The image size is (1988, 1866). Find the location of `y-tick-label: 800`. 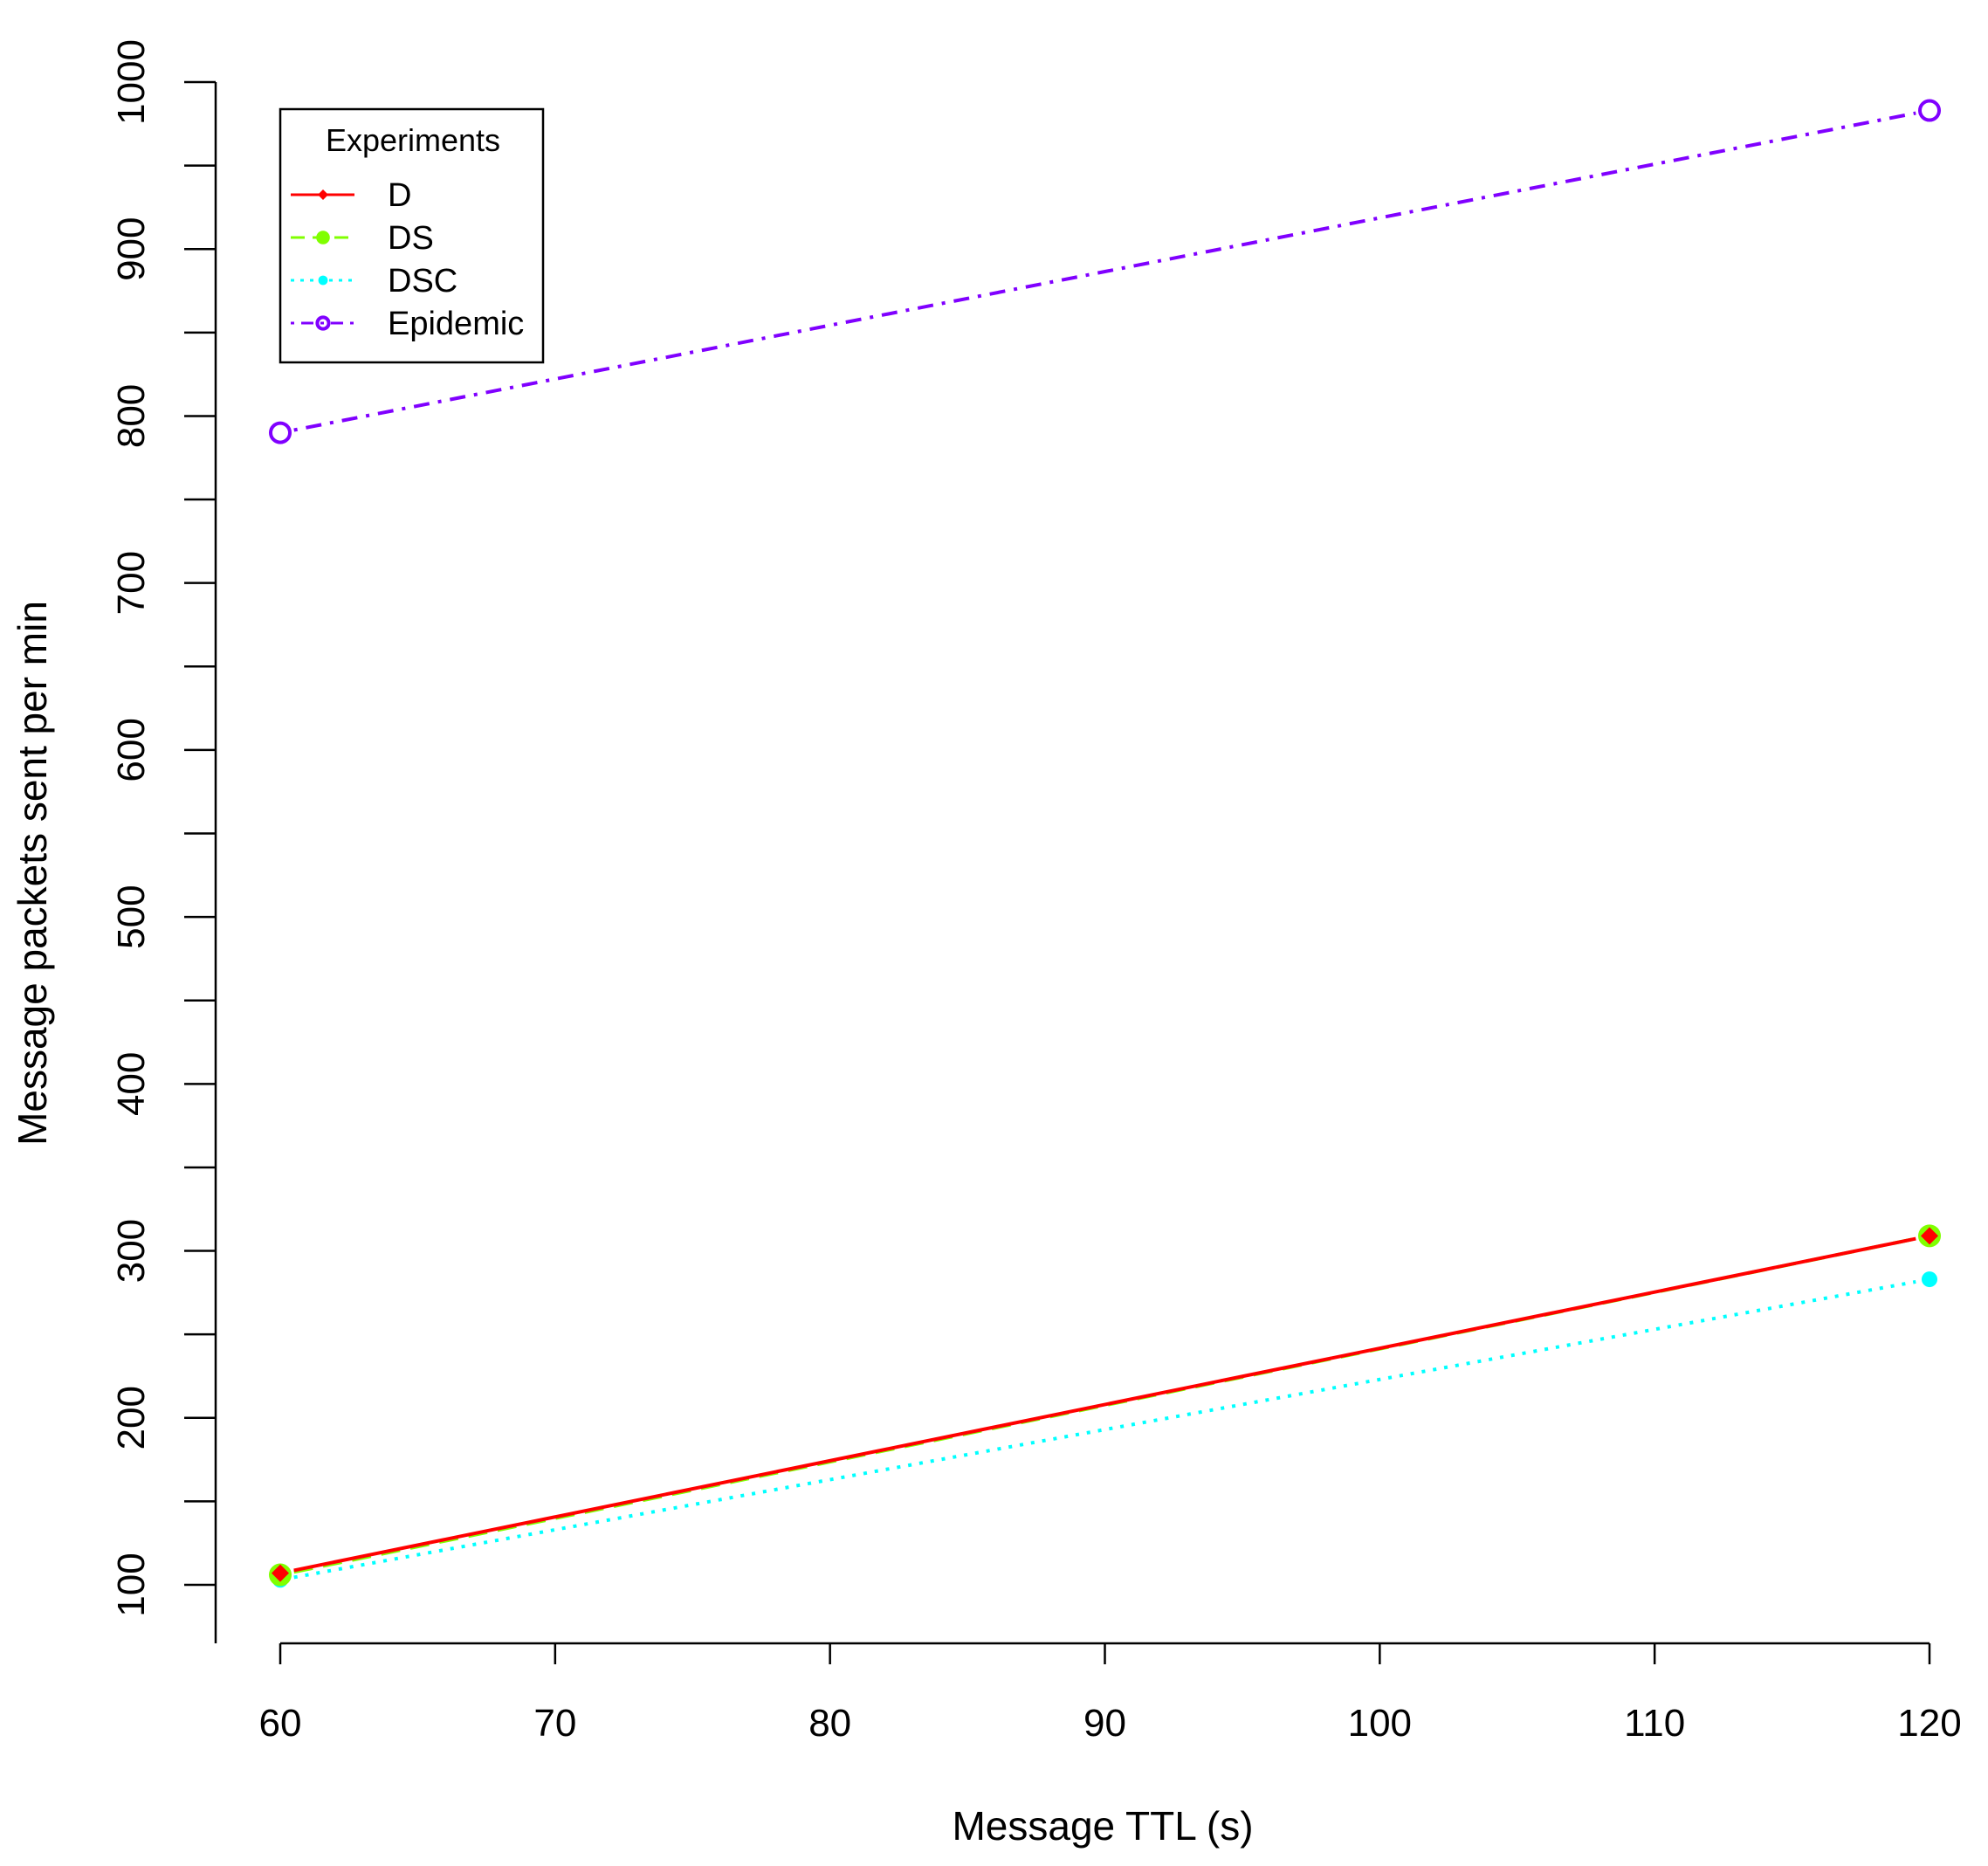

y-tick-label: 800 is located at coordinates (131, 416).